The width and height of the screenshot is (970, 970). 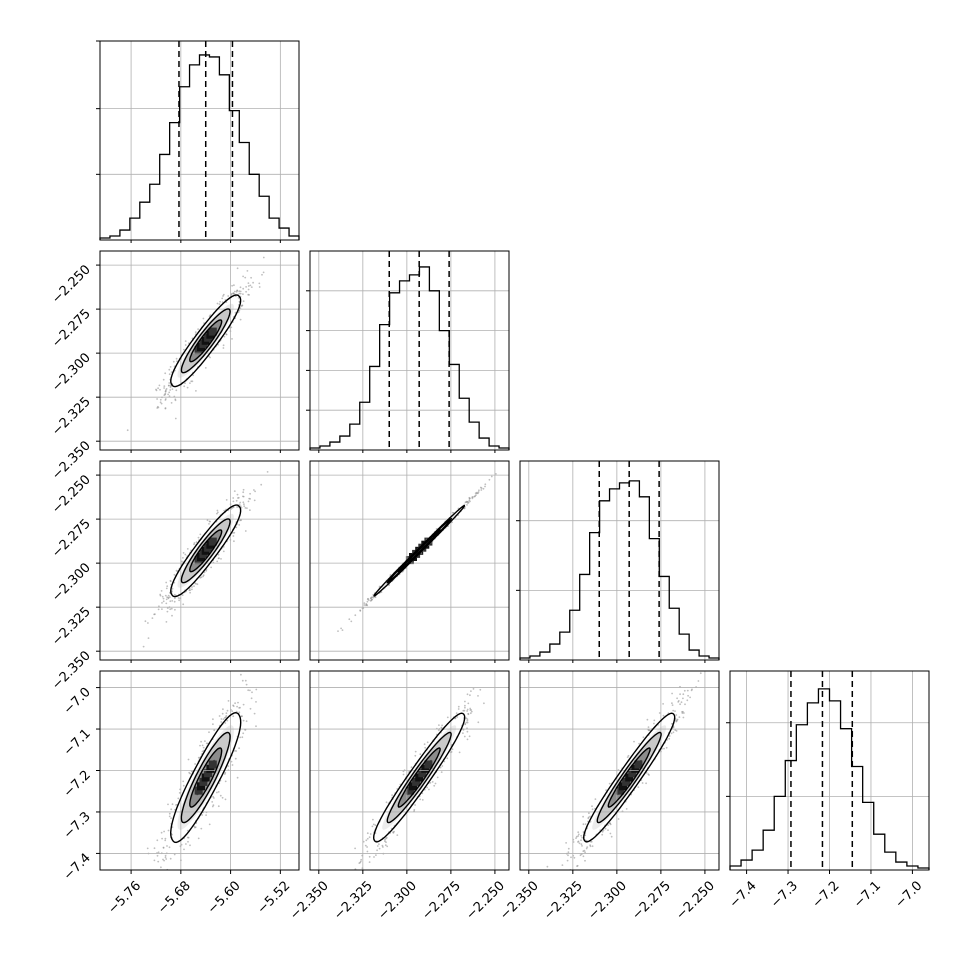 What do you see at coordinates (71, 284) in the screenshot?
I see `y-tick-label-1-4: −2.250` at bounding box center [71, 284].